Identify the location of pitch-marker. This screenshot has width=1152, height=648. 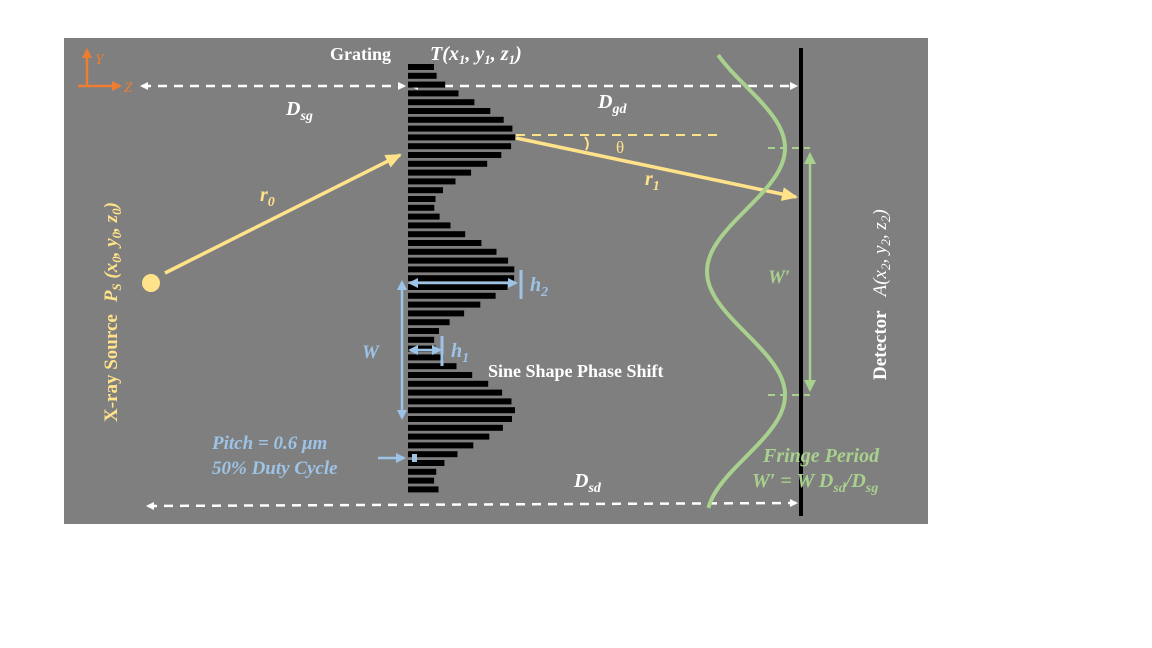
(414, 458).